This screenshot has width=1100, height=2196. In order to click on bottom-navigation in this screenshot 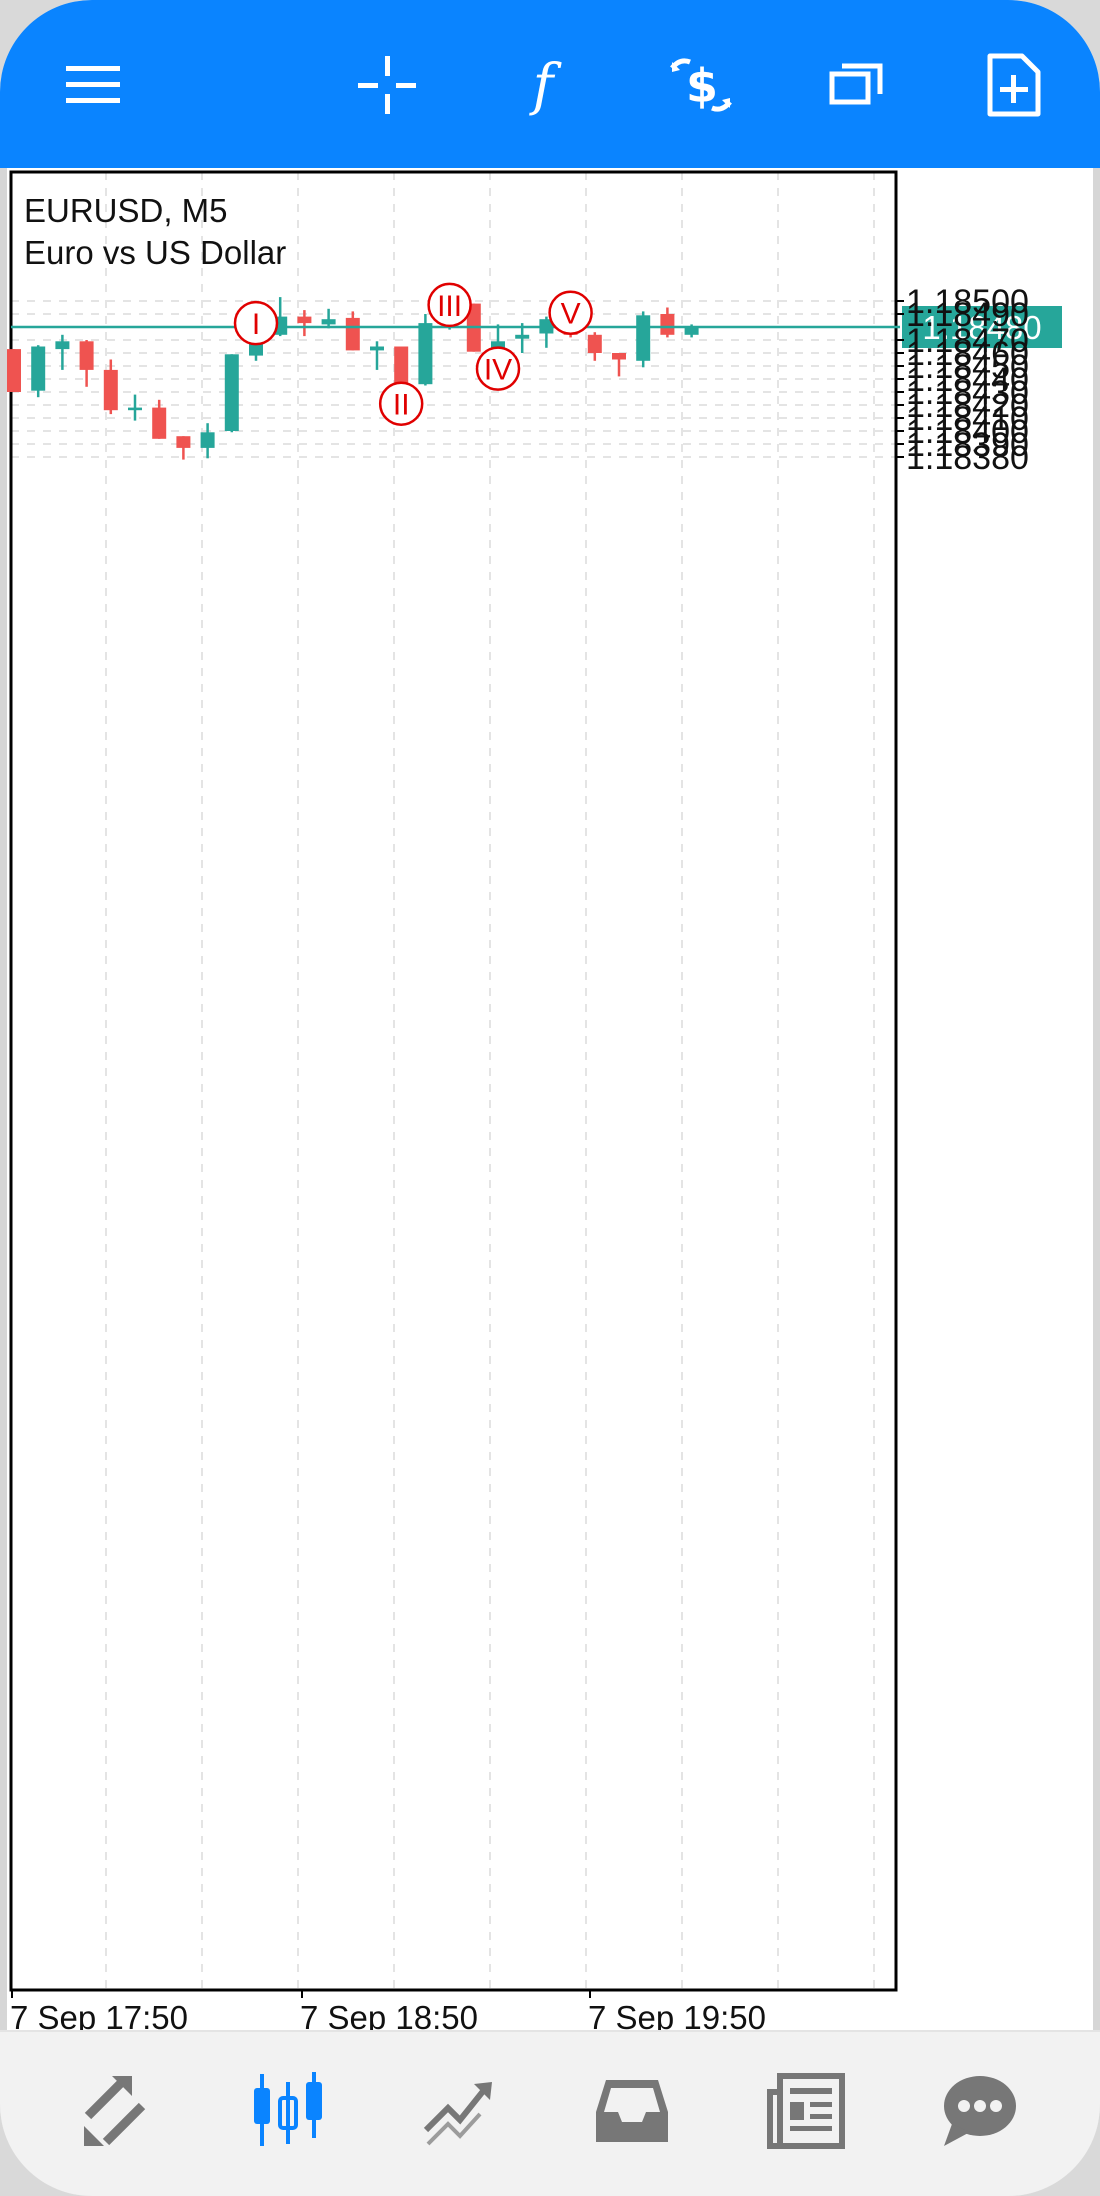, I will do `click(550, 2113)`.